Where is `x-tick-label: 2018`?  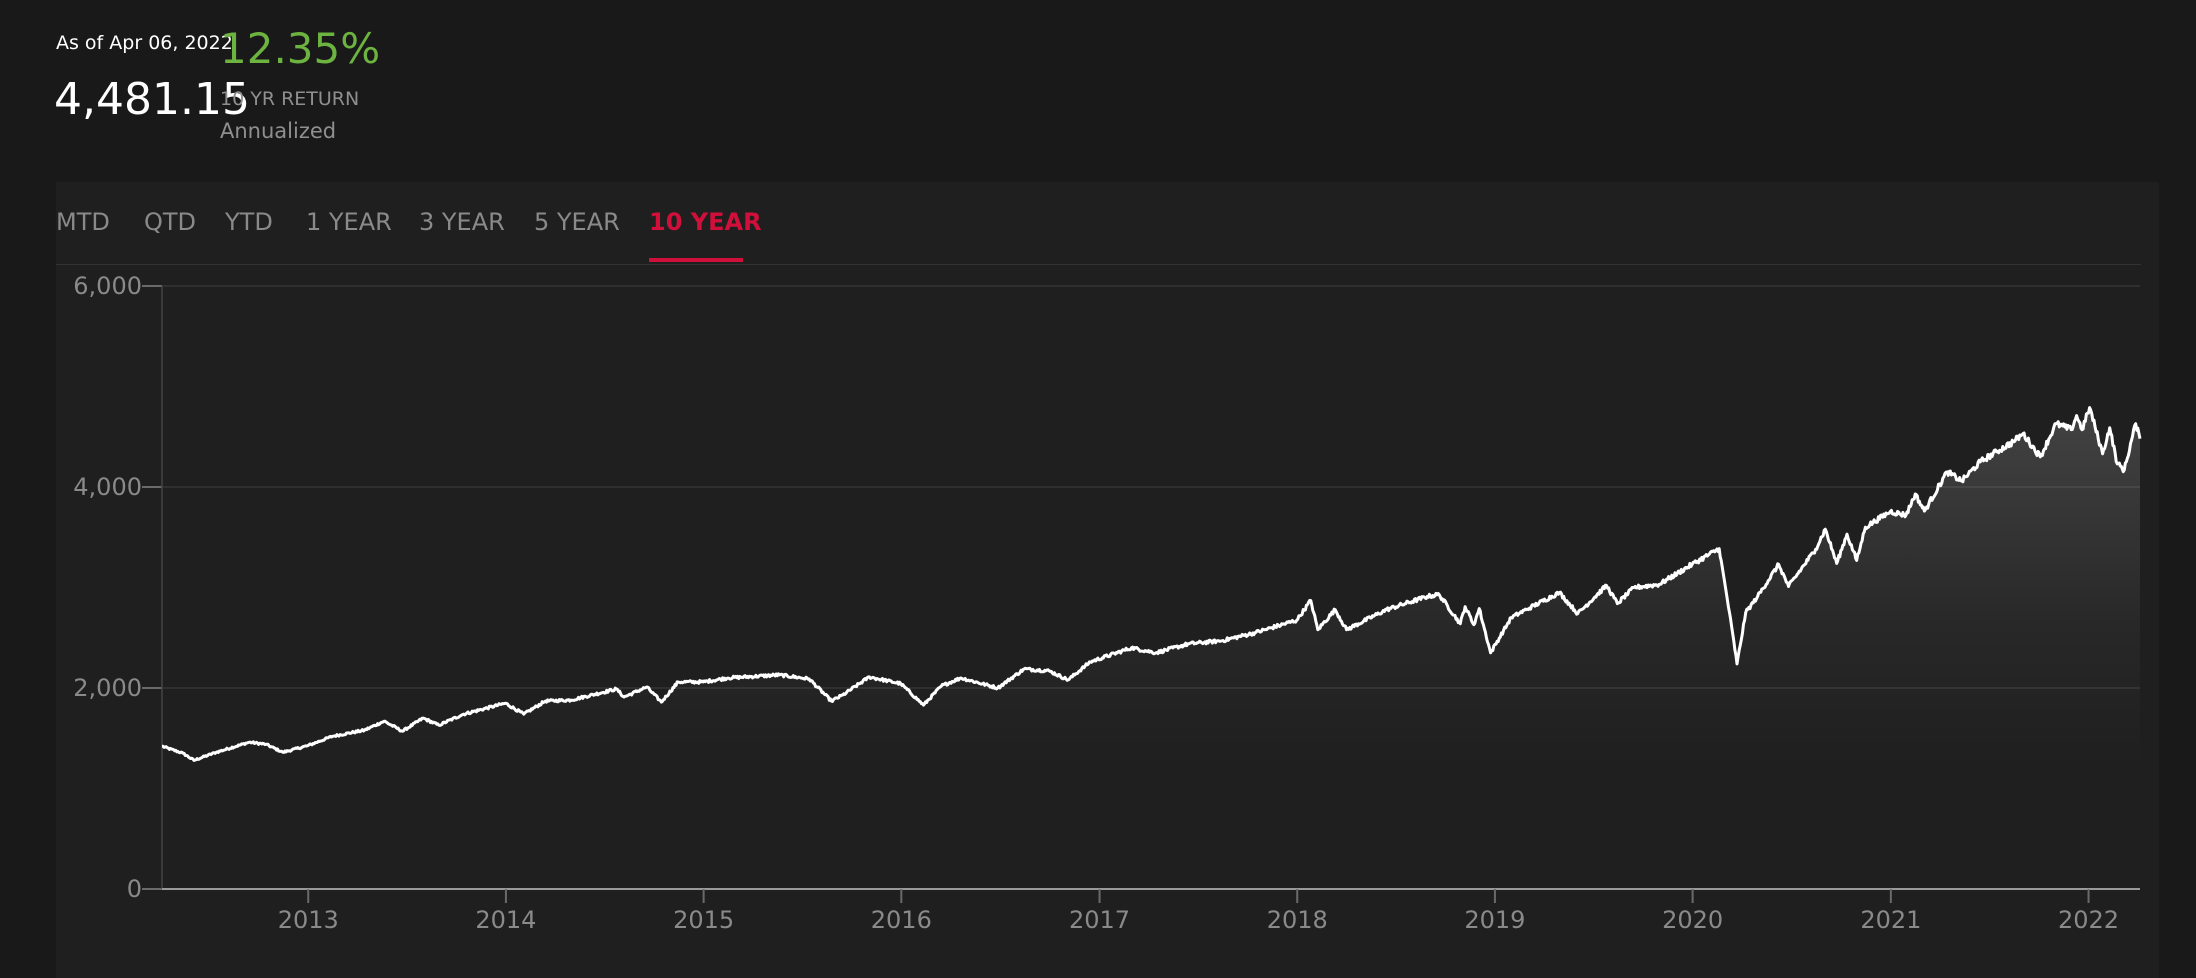 x-tick-label: 2018 is located at coordinates (1297, 920).